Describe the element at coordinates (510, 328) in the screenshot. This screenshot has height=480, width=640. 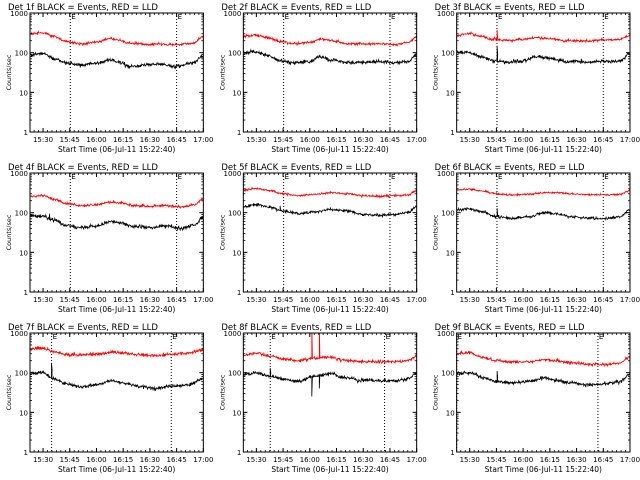
I see `panel-title: Det 9f BLACK = Events, RED = LLD` at that location.